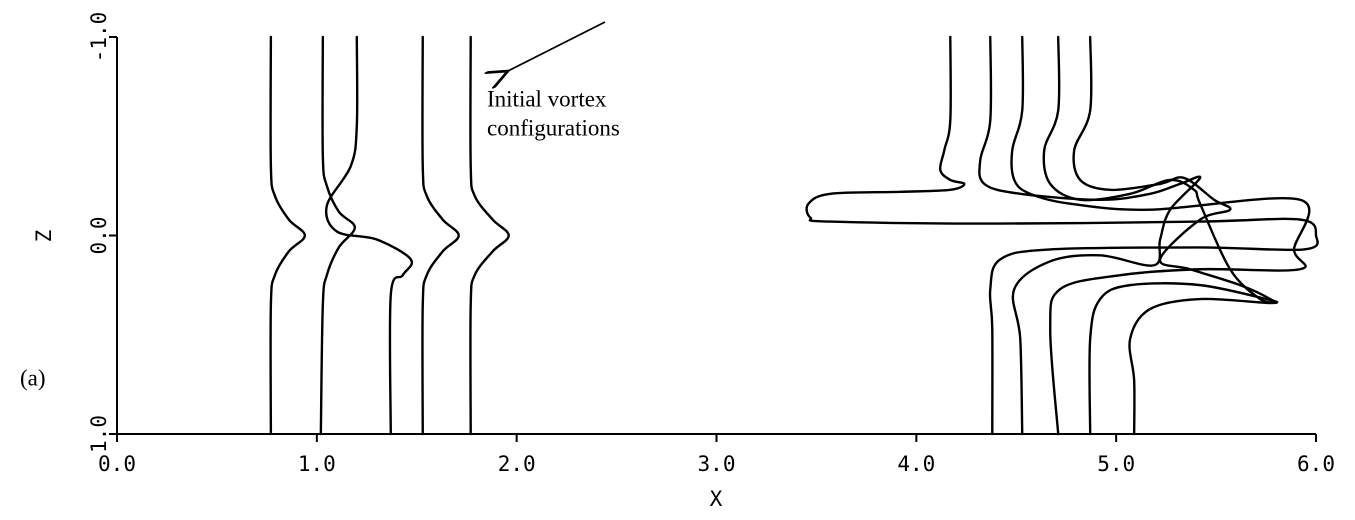 The height and width of the screenshot is (520, 1355). Describe the element at coordinates (553, 127) in the screenshot. I see `annotation: configurations` at that location.